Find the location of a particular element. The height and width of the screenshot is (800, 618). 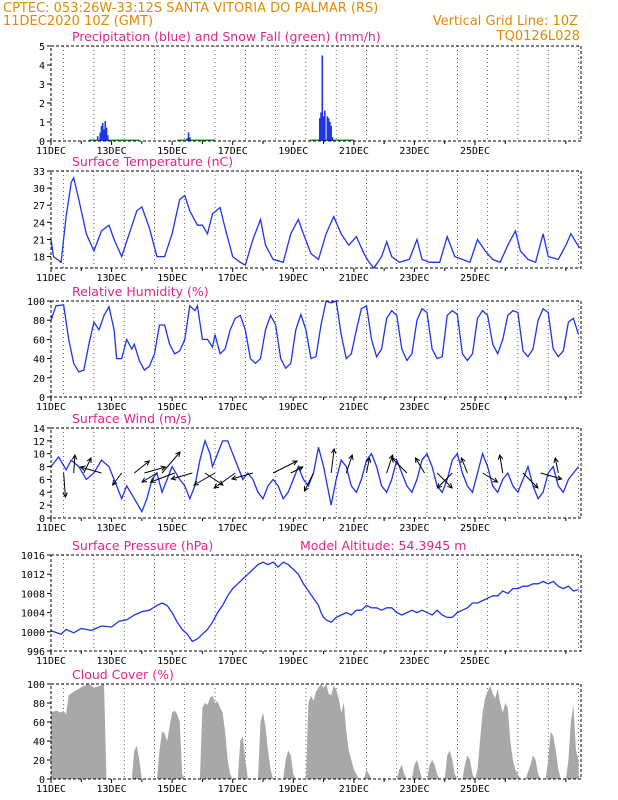

panel-title: Cloud Cover (%) is located at coordinates (123, 674).